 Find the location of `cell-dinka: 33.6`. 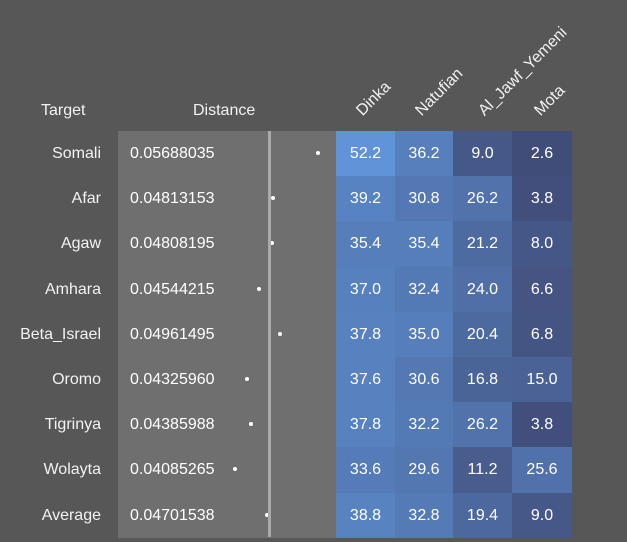

cell-dinka: 33.6 is located at coordinates (365, 470).